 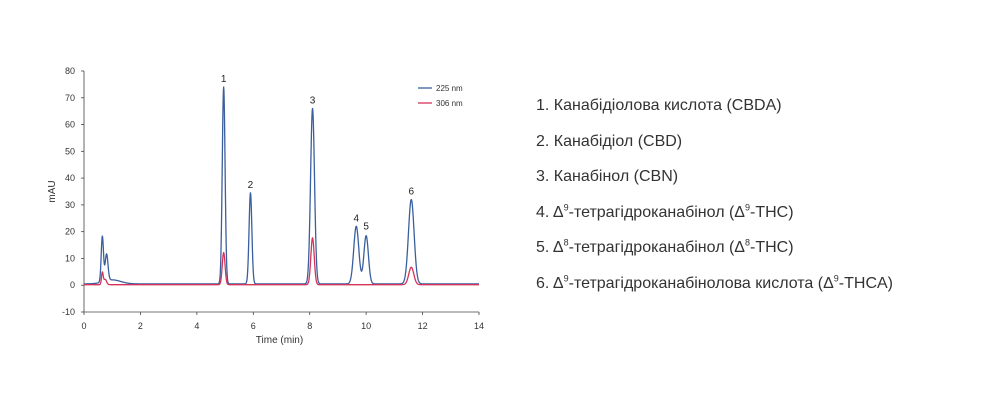 I want to click on y-tick-label: 80, so click(x=70, y=71).